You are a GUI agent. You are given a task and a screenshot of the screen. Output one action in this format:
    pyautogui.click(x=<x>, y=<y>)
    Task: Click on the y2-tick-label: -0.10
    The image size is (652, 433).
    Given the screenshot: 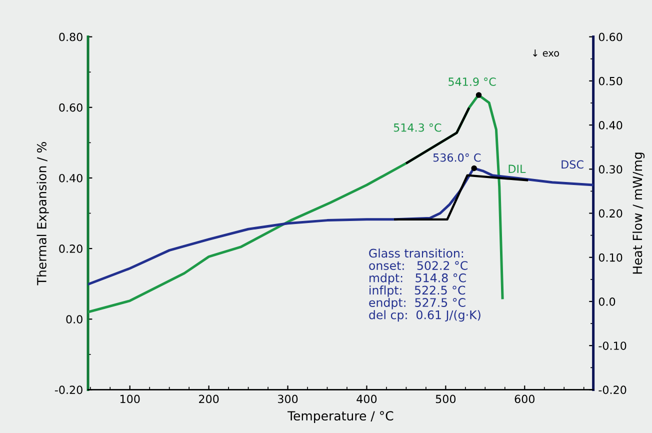 What is the action you would take?
    pyautogui.click(x=612, y=346)
    